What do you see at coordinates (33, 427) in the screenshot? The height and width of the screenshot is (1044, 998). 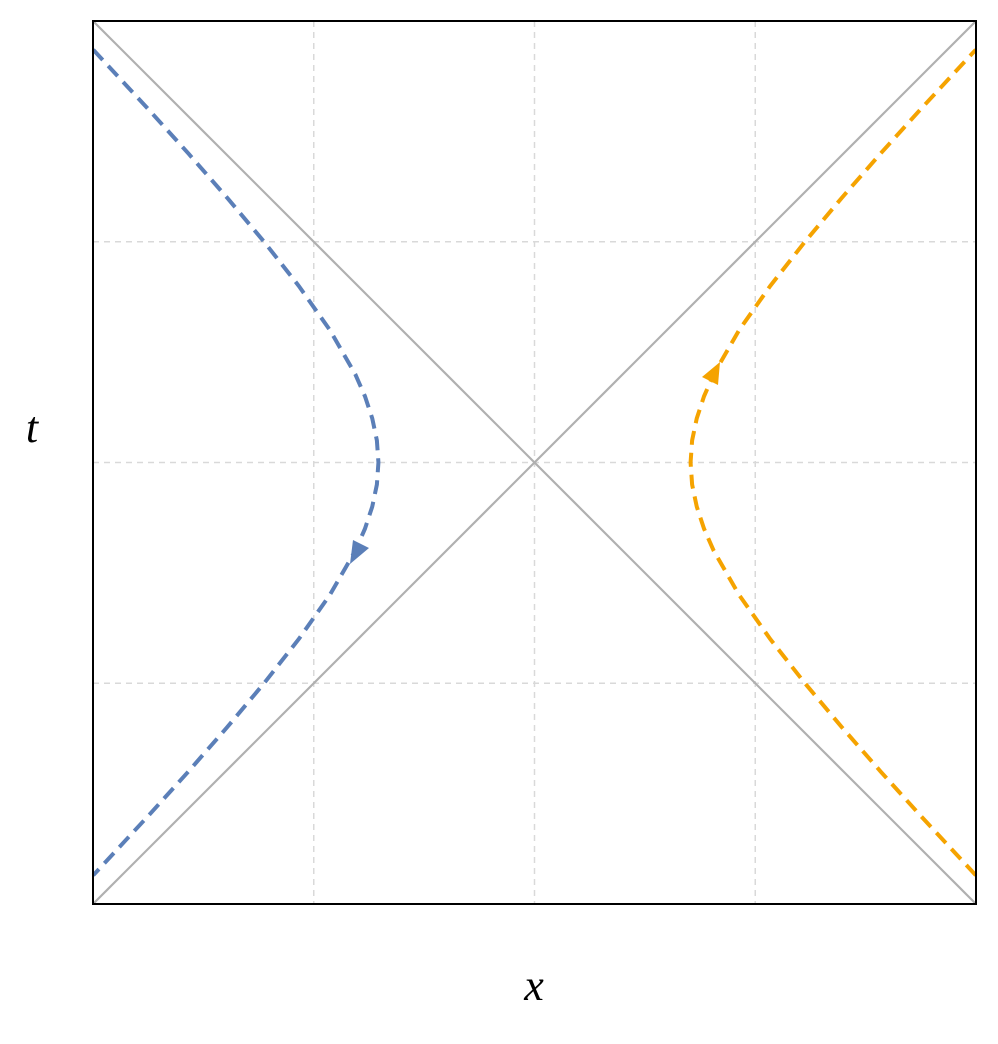 I see `y-axis-label: t` at bounding box center [33, 427].